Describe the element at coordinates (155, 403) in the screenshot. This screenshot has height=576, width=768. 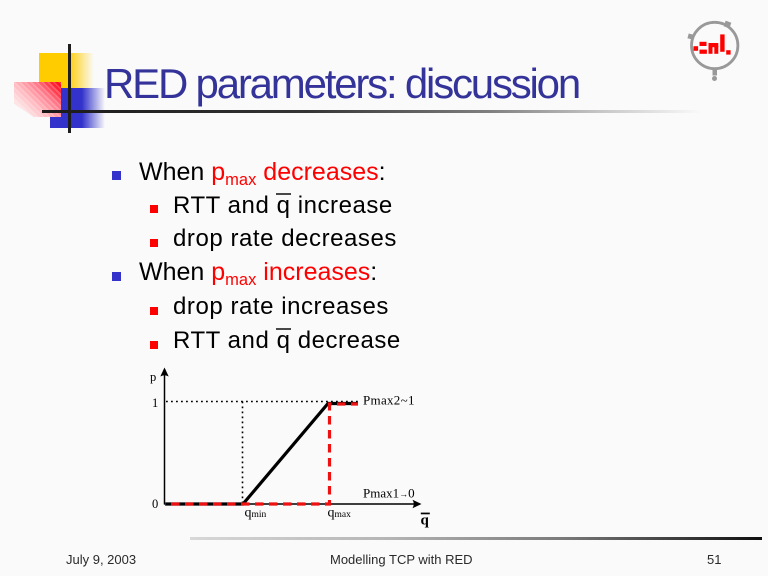
I see `svg-text: 1` at that location.